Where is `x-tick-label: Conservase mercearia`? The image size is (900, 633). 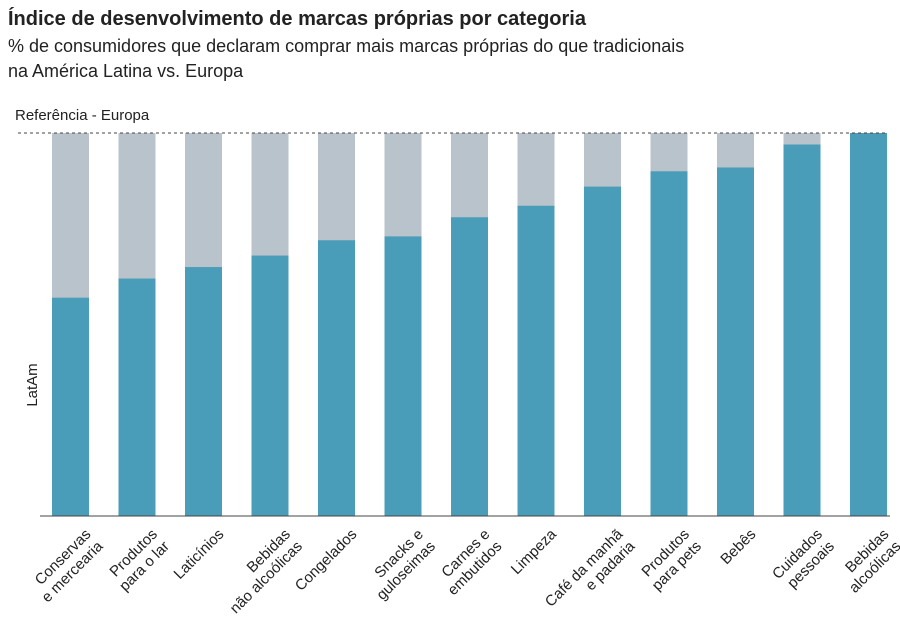 x-tick-label: Conservase mercearia is located at coordinates (66, 565).